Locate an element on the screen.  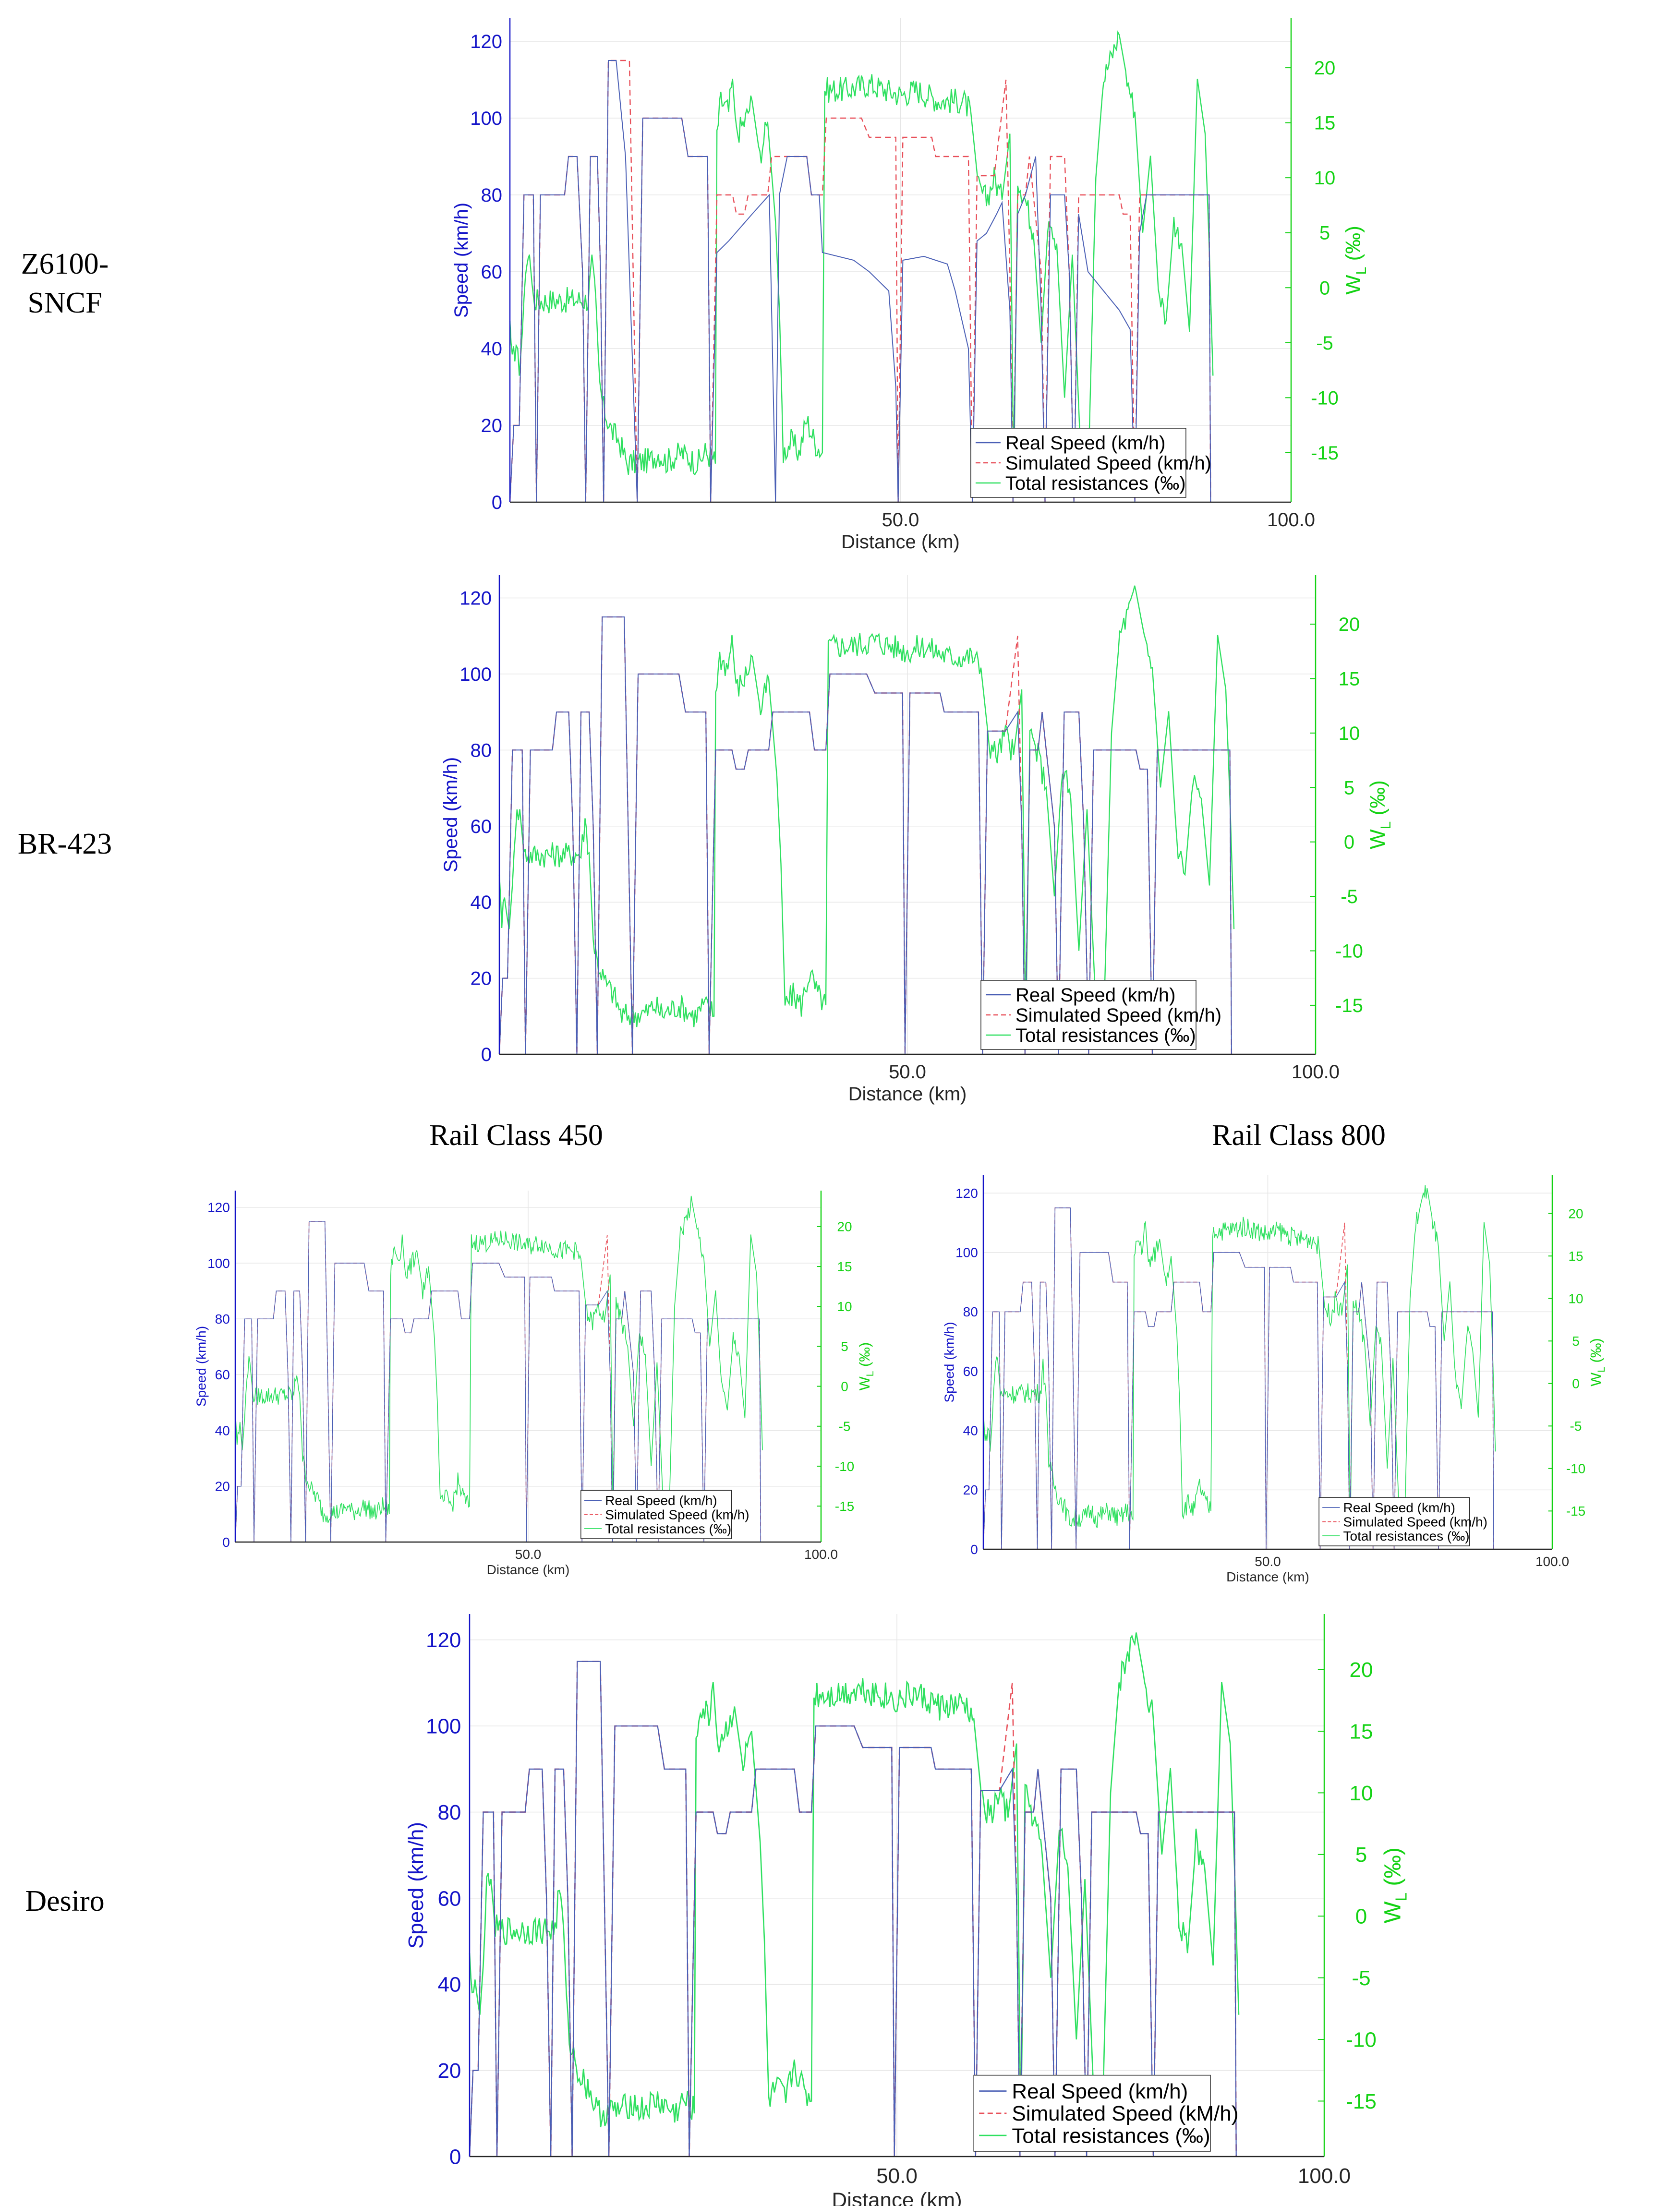
z6100-ytick-label: 100 is located at coordinates (486, 119).